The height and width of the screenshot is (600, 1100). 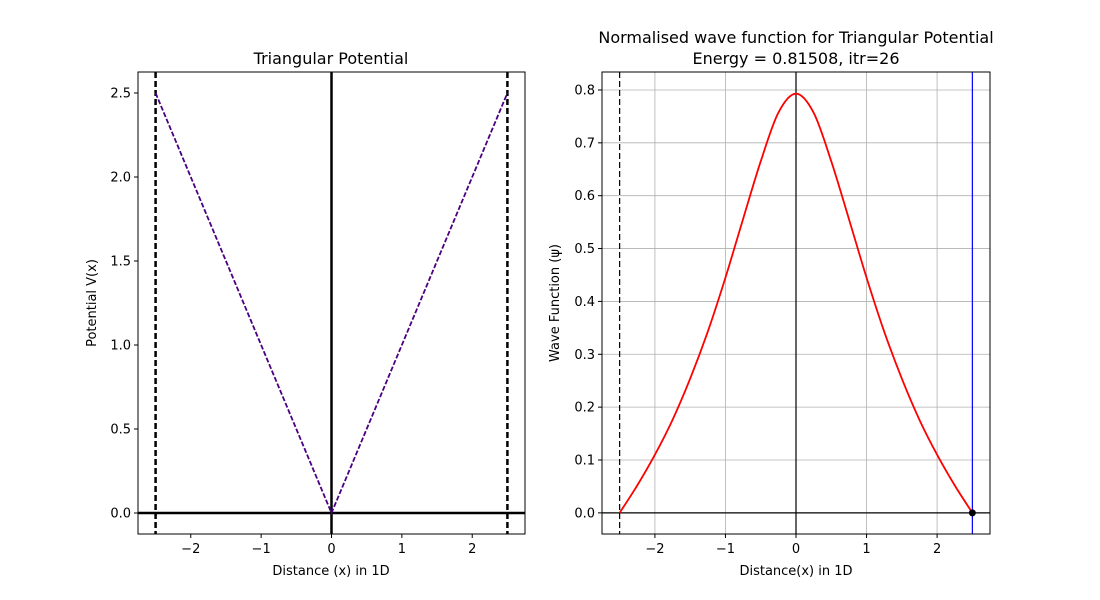 I want to click on y-tick-label: 0.8, so click(x=584, y=90).